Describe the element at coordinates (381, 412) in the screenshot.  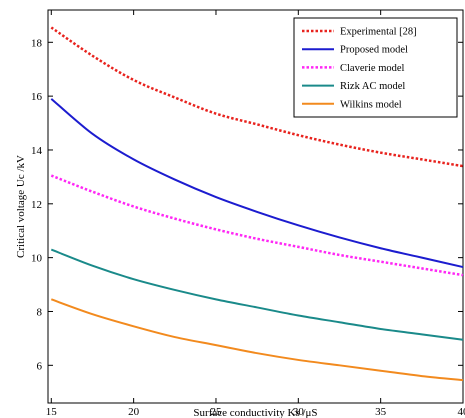
I see `x-tick-label: 35` at that location.